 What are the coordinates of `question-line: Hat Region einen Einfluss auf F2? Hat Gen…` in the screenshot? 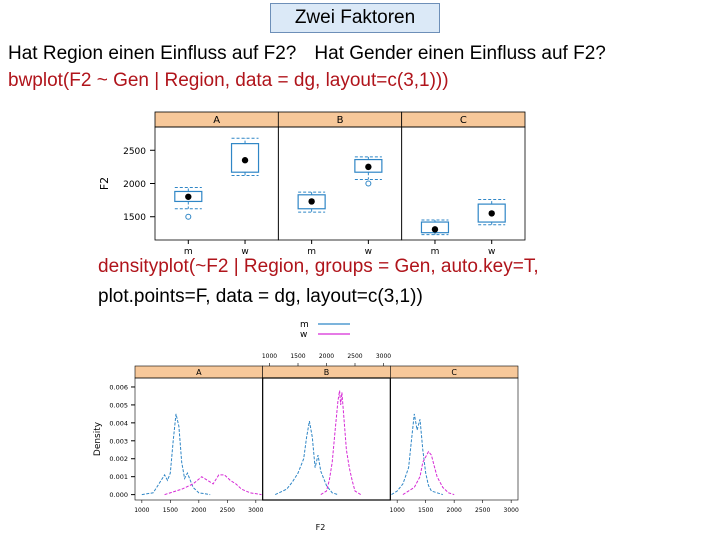 It's located at (307, 54).